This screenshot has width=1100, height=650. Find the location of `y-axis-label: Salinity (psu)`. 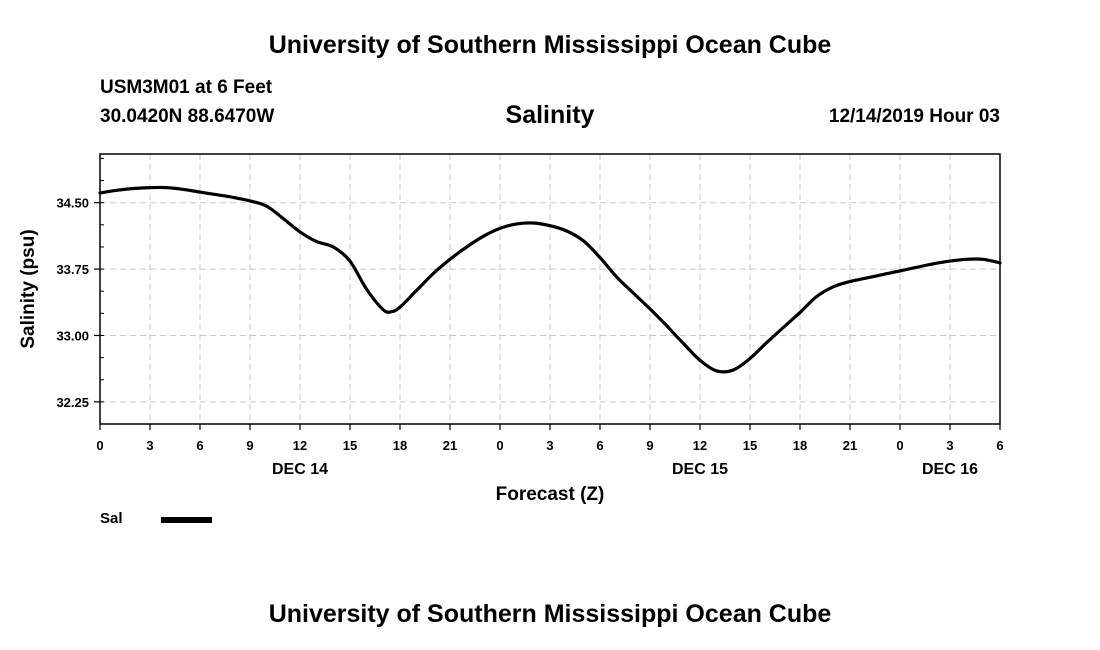

y-axis-label: Salinity (psu) is located at coordinates (28, 288).